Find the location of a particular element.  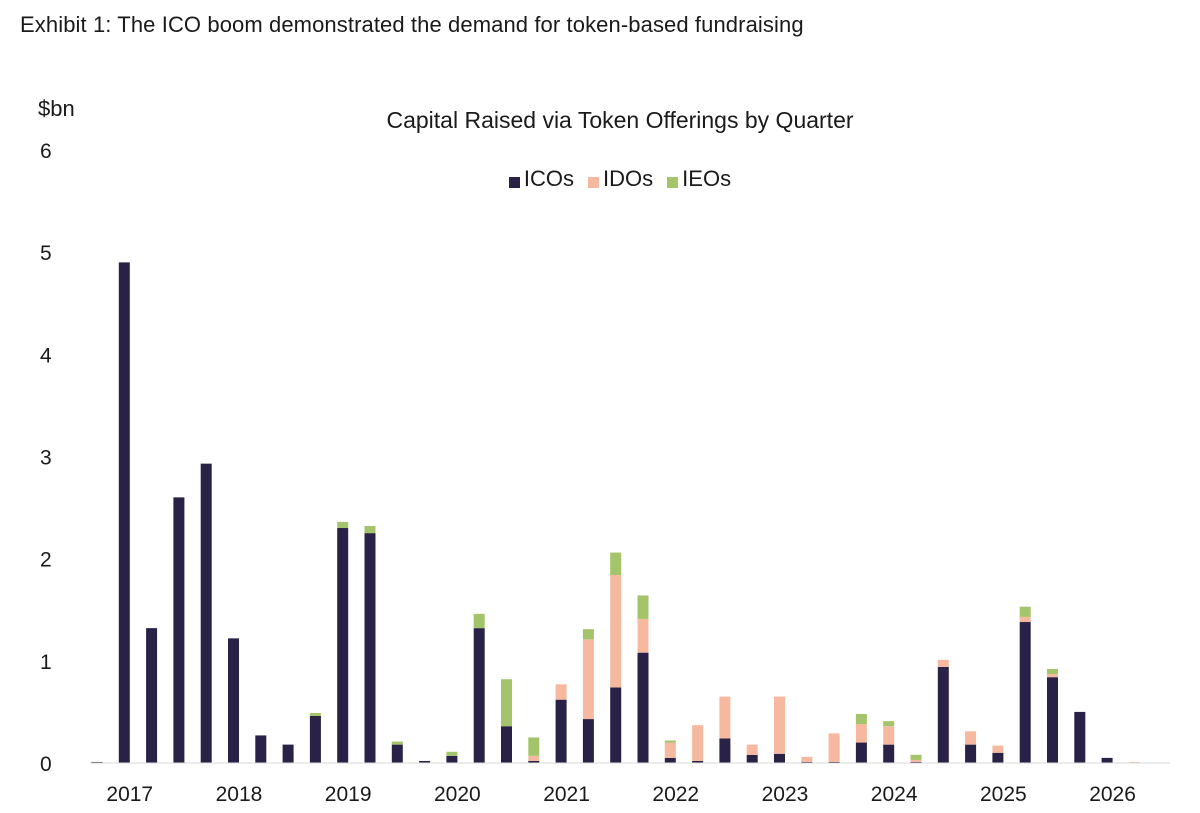

x-tick-label-2024: 2024 is located at coordinates (894, 794).